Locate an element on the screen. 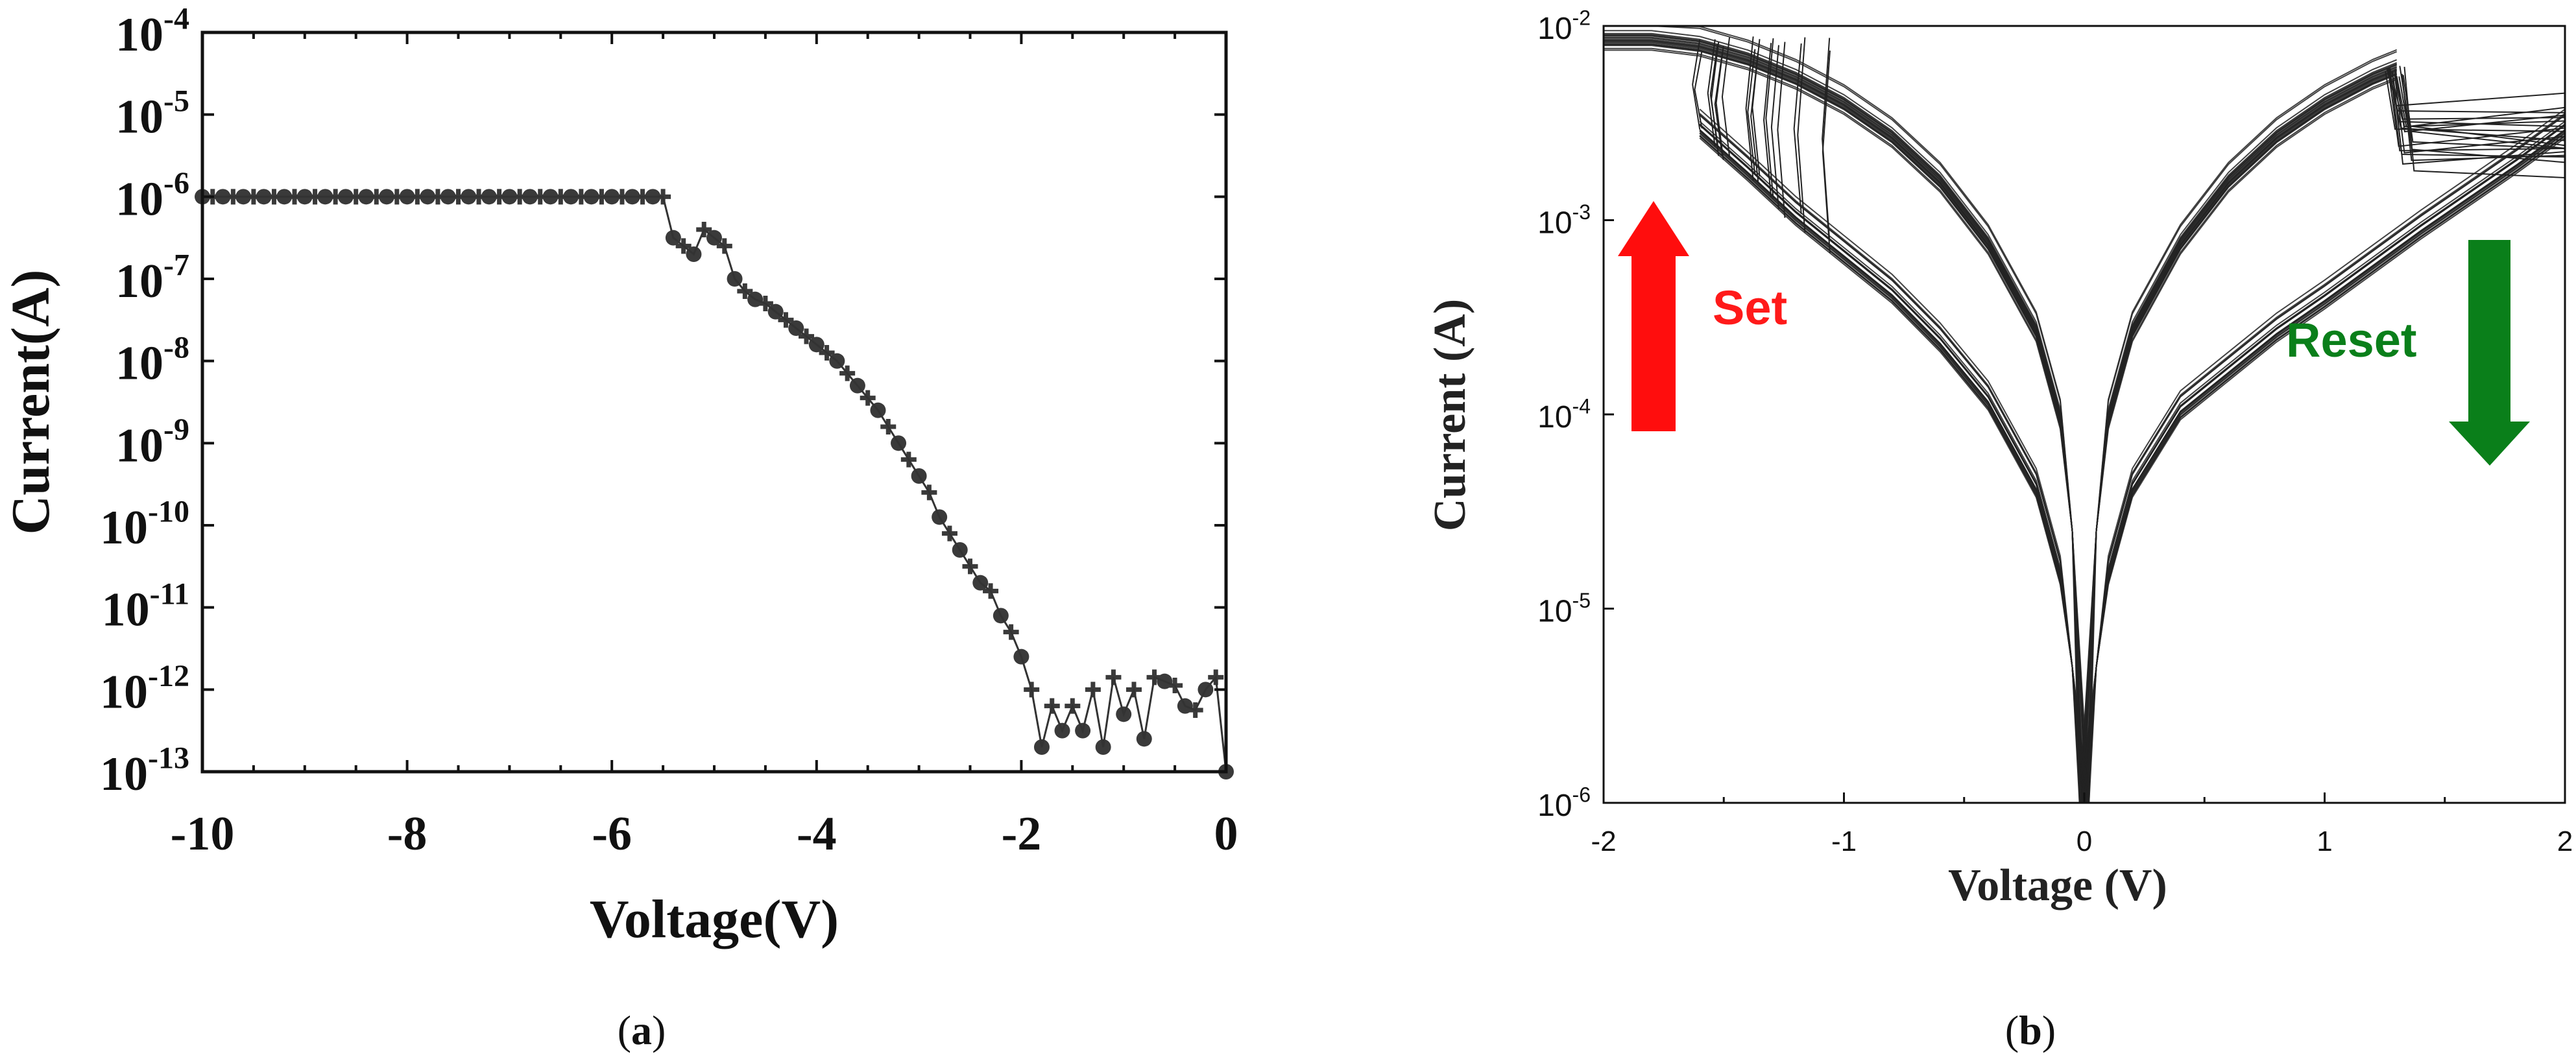 The height and width of the screenshot is (1059, 2576). chart-a-ytick-label-exp: -10 is located at coordinates (168, 512).